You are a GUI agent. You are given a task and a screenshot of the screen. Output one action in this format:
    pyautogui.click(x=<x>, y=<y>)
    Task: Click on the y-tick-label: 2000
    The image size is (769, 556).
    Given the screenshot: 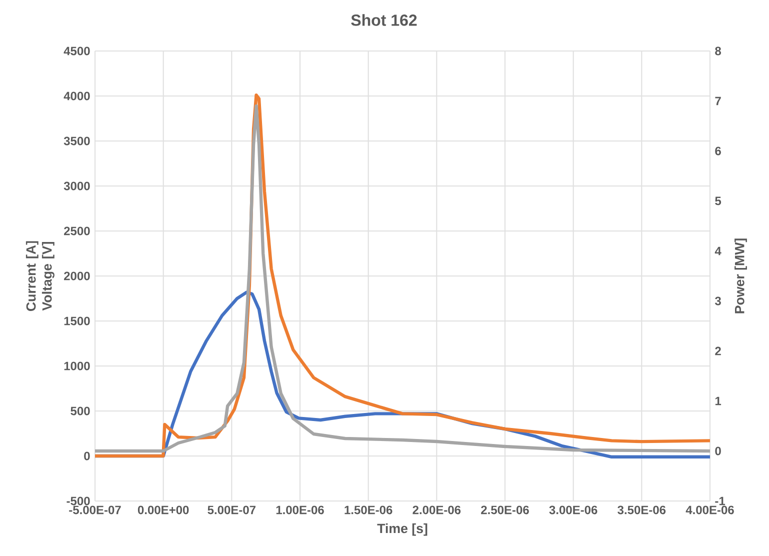 What is the action you would take?
    pyautogui.click(x=77, y=276)
    